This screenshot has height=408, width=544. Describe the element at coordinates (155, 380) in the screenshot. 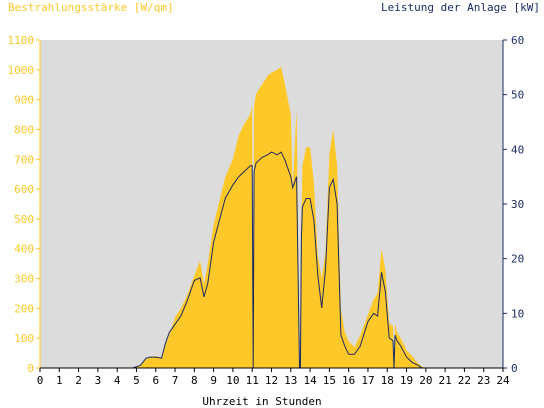

I see `x-tick-label: 6` at that location.